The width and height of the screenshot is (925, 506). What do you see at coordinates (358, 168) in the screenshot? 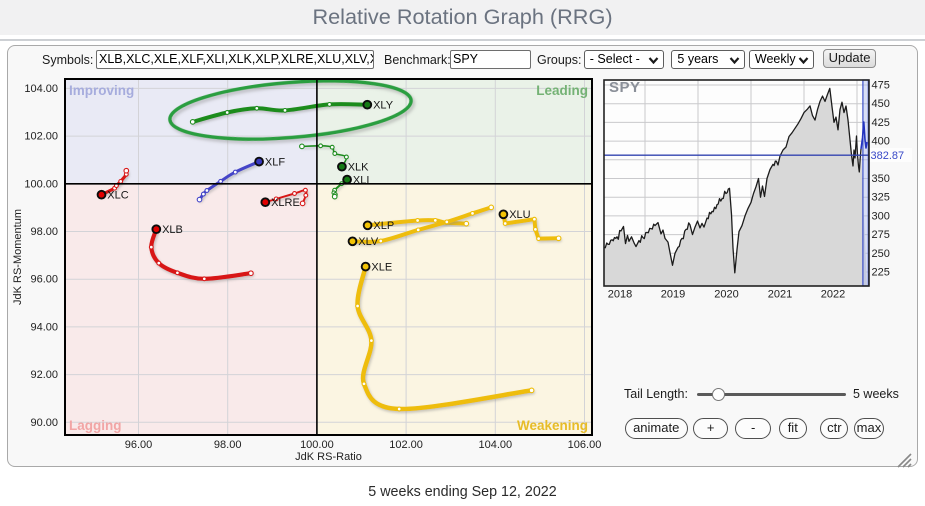
I see `svg-text: XLK` at bounding box center [358, 168].